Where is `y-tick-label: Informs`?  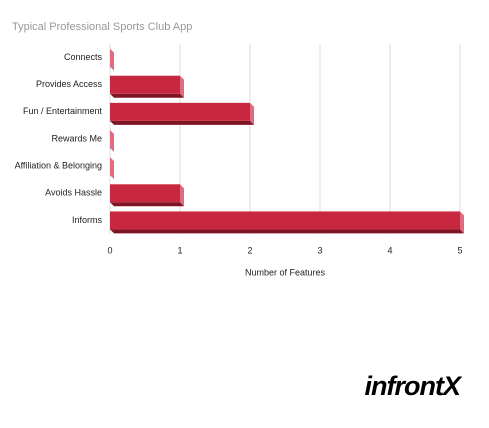 y-tick-label: Informs is located at coordinates (87, 220).